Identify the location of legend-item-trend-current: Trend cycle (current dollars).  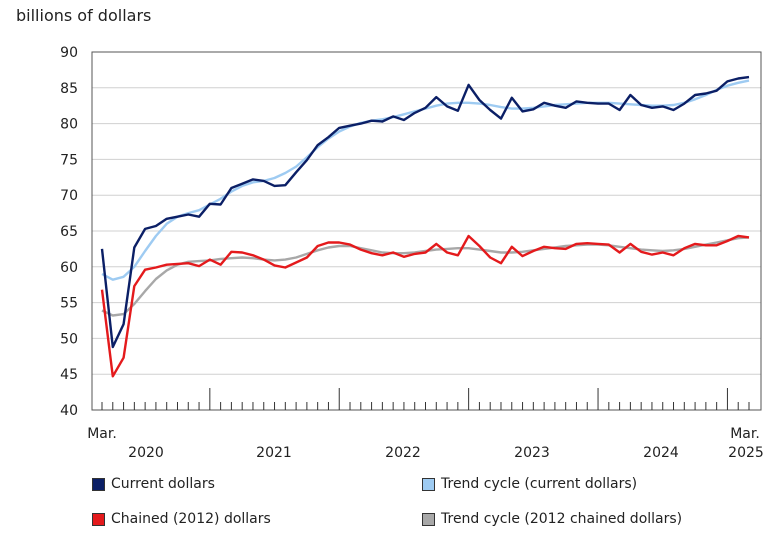
(529, 484).